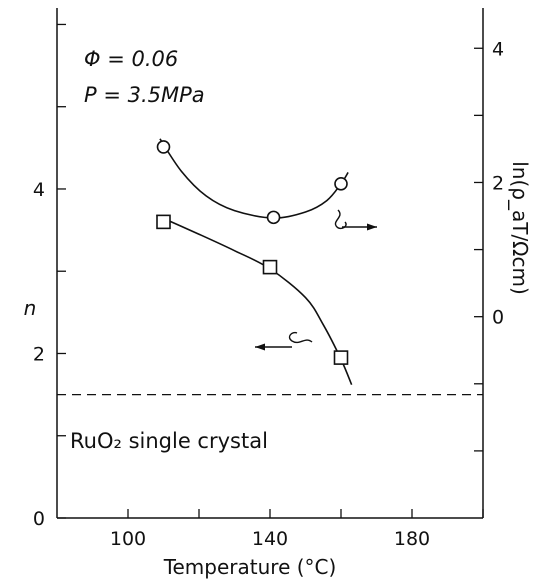 This screenshot has height=579, width=537. Describe the element at coordinates (300, 337) in the screenshot. I see `left-arrow-squiggle` at that location.